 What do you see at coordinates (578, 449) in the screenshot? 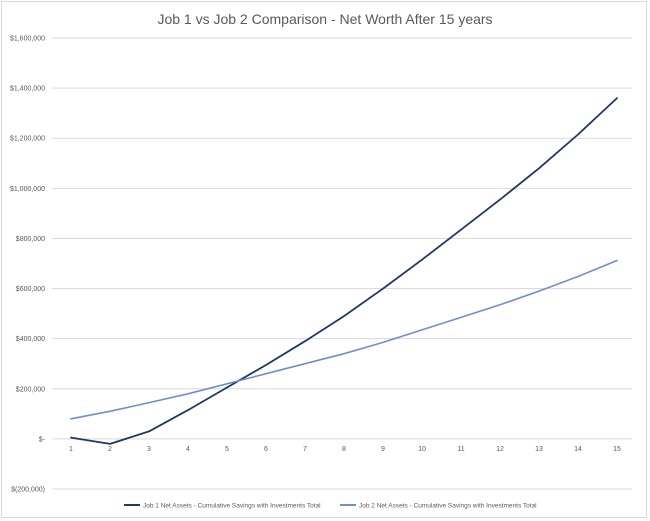
I see `x-tick-label: 14` at bounding box center [578, 449].